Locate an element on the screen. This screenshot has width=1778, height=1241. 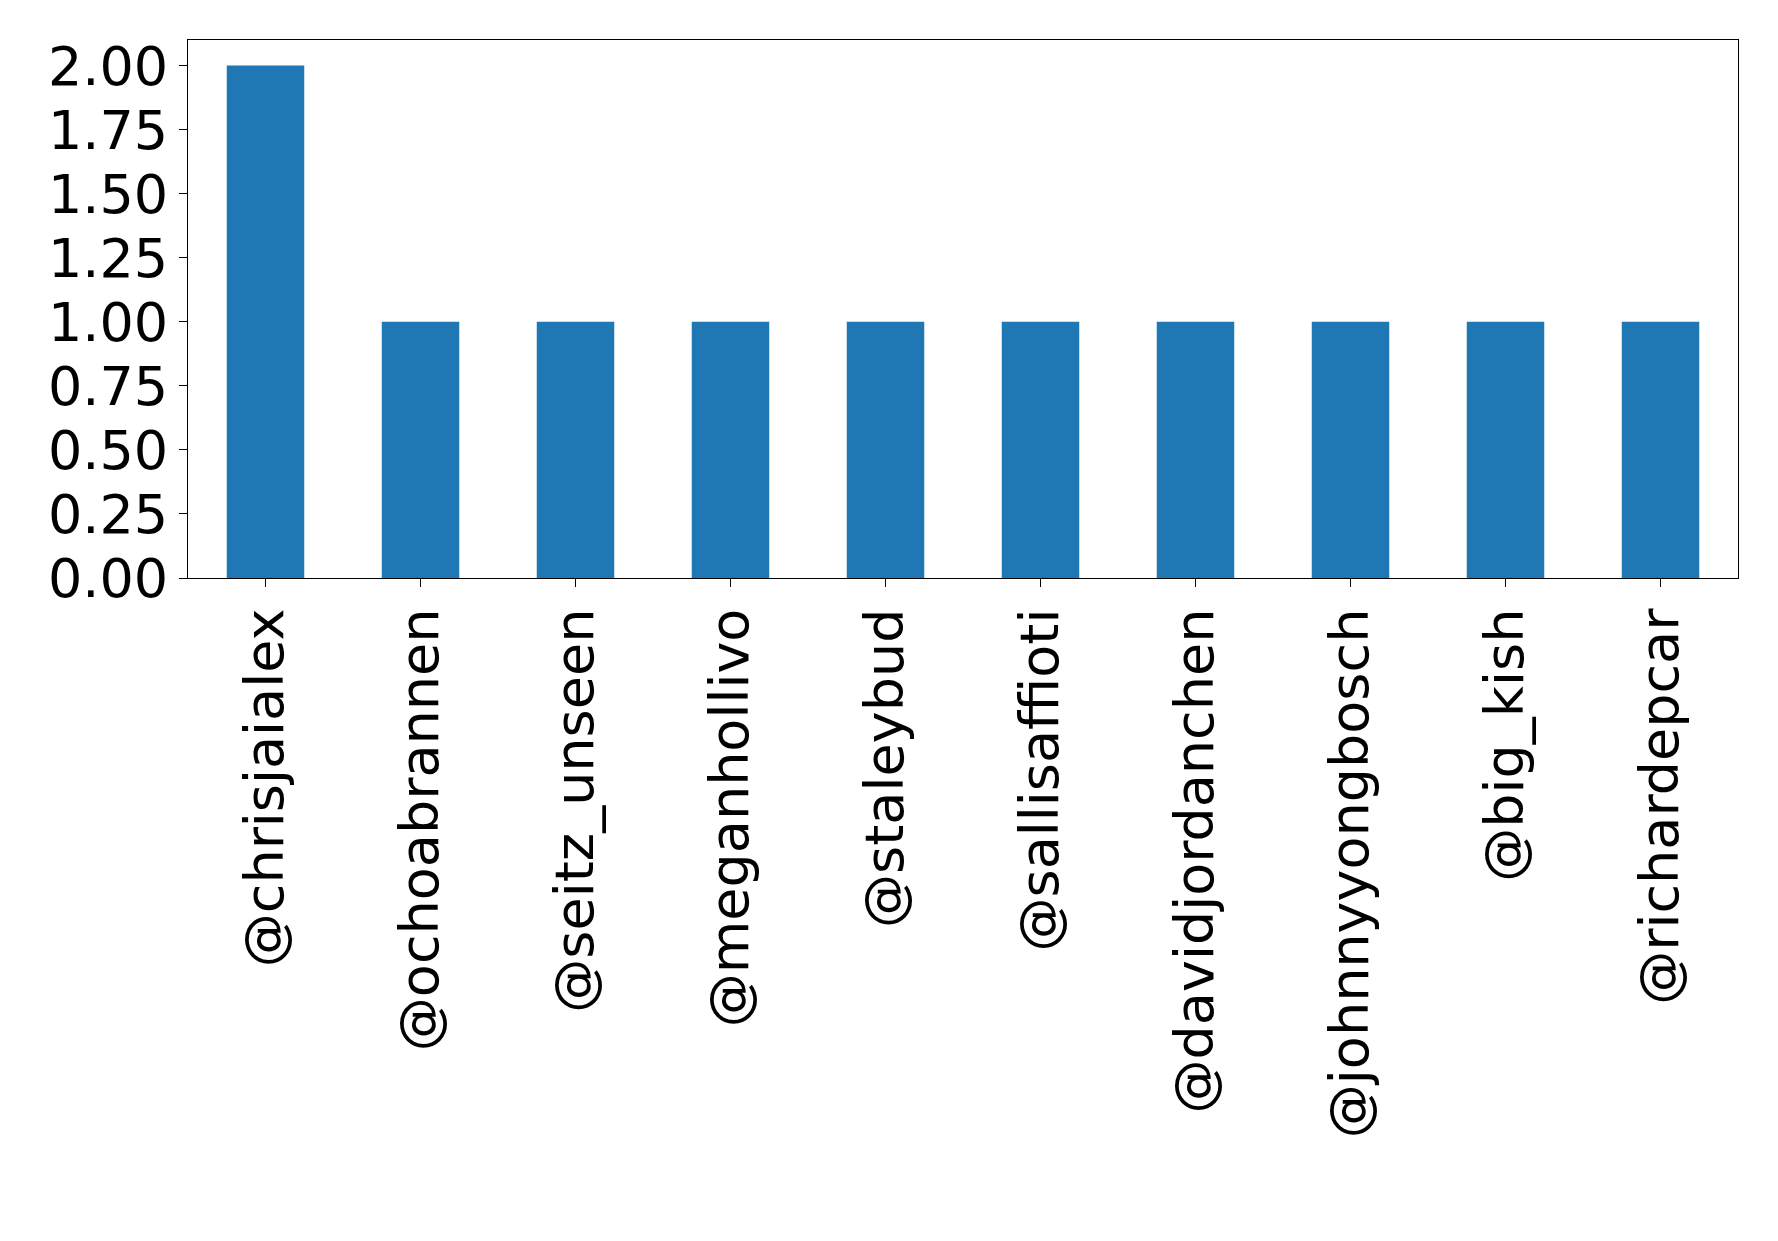
y-tick-label: 0.25 is located at coordinates (108, 514).